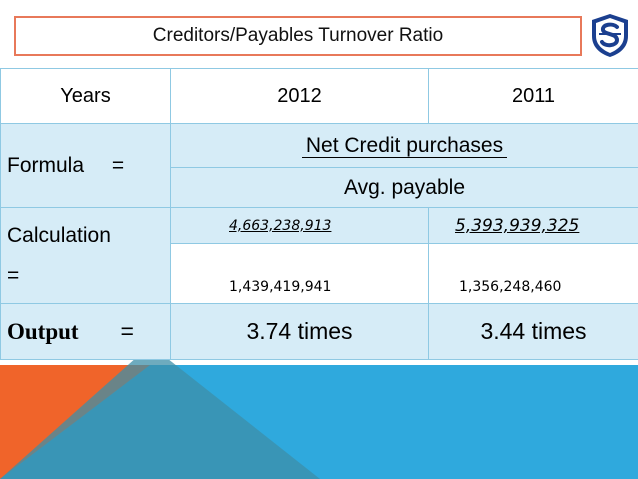 This screenshot has width=638, height=479. What do you see at coordinates (610, 35) in the screenshot?
I see `company-logo-icon` at bounding box center [610, 35].